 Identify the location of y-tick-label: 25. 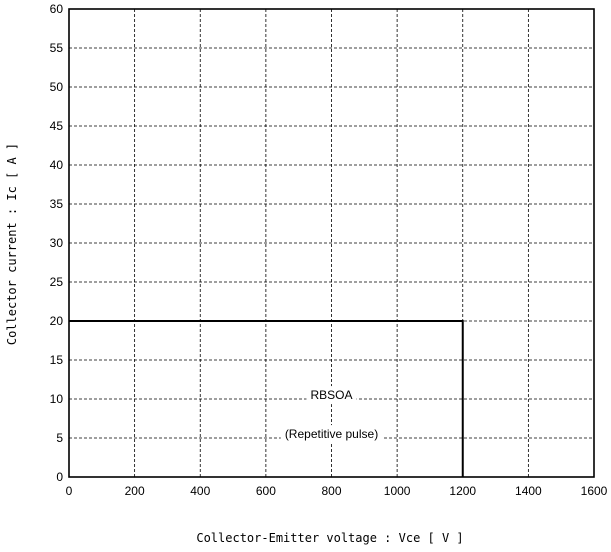
(57, 282).